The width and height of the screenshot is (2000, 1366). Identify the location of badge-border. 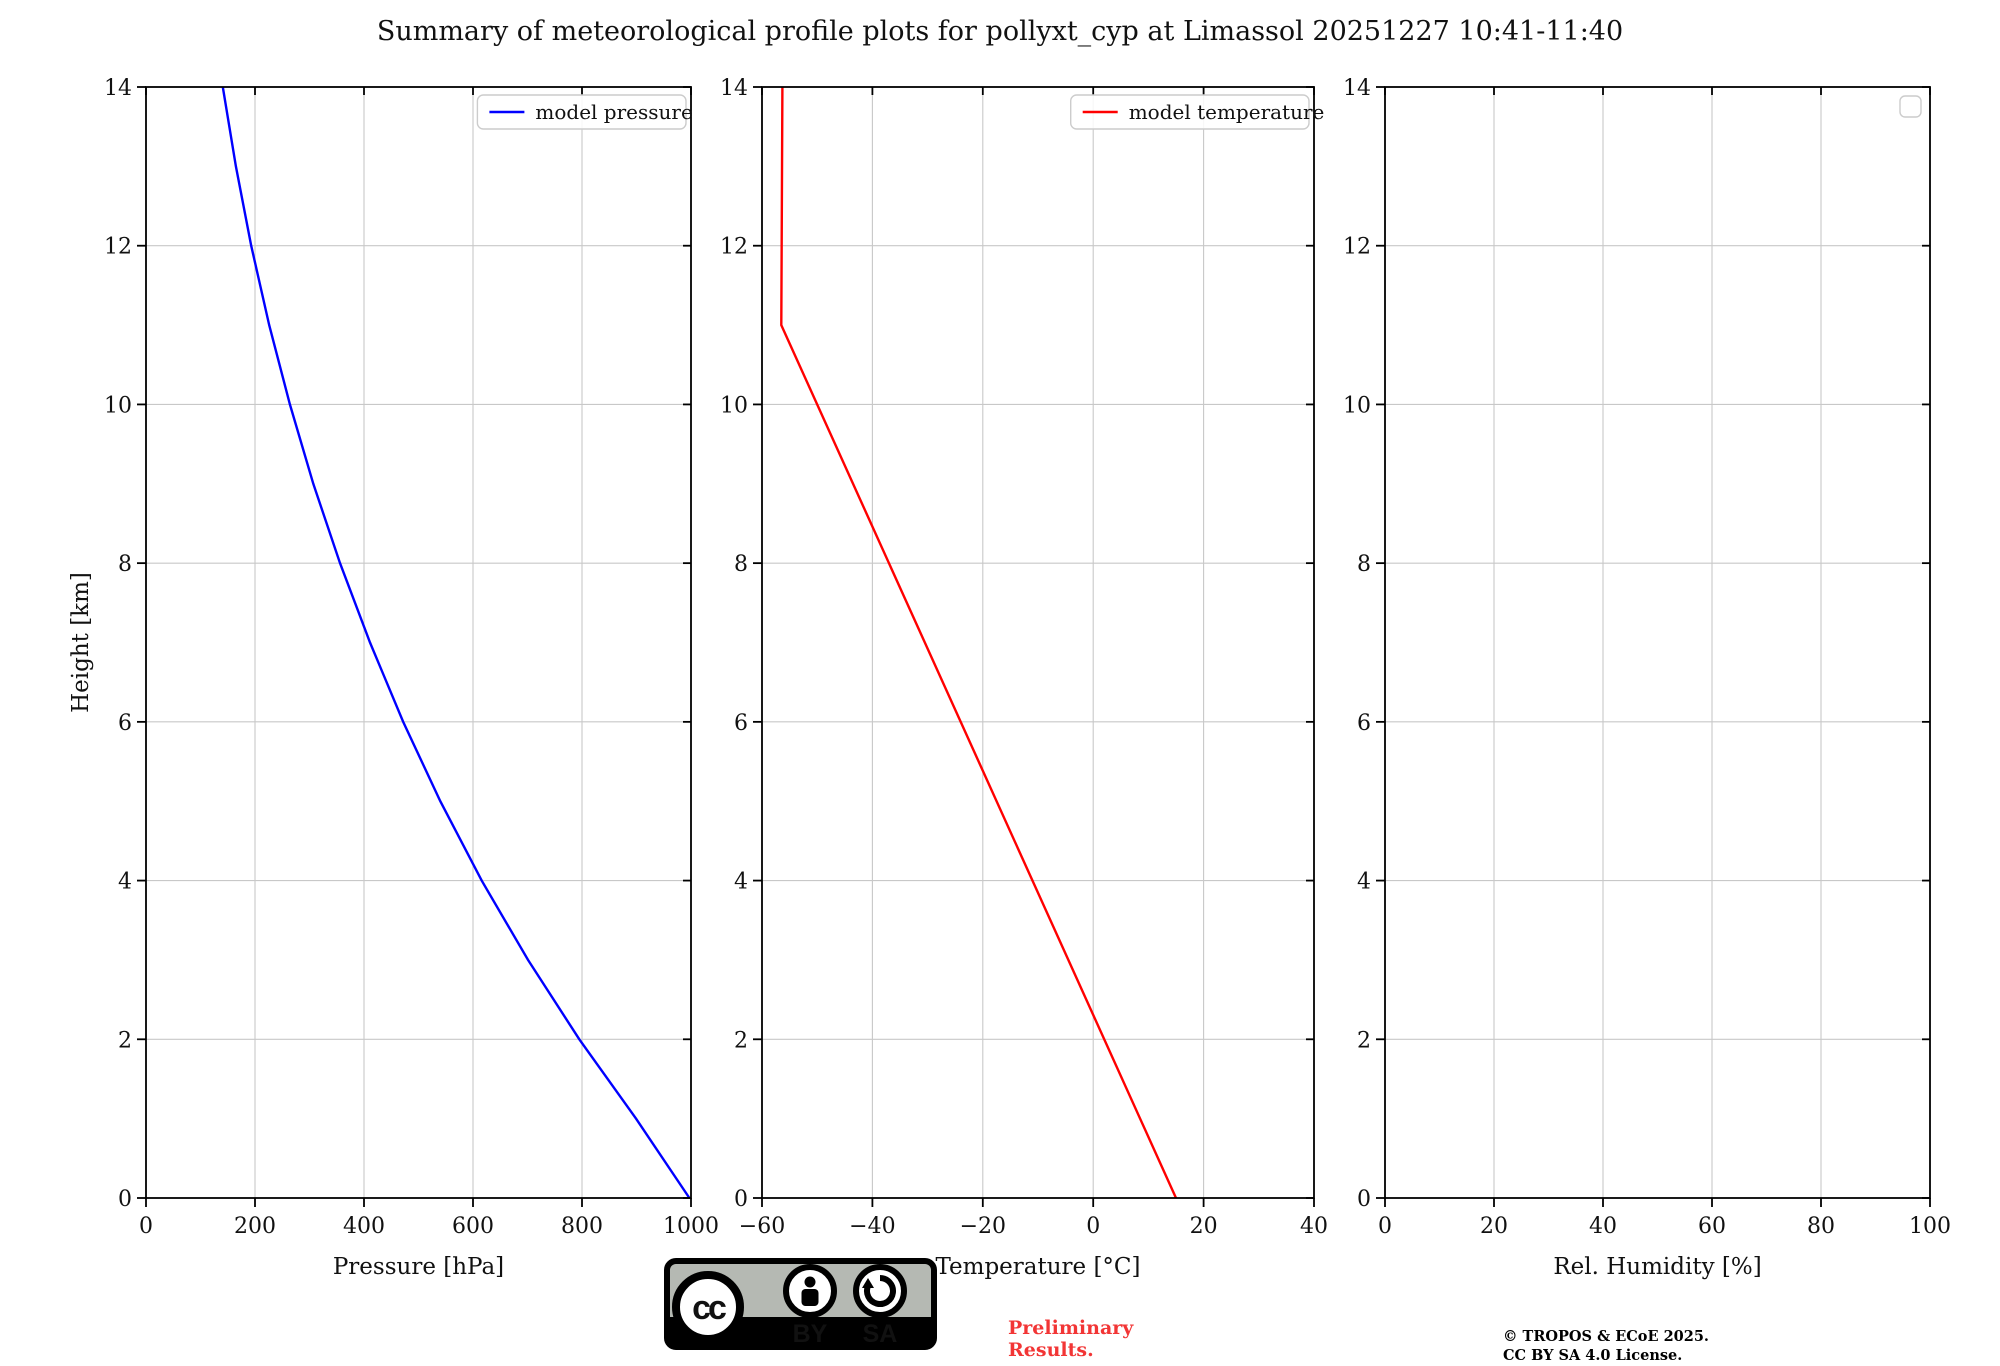
(800, 1304).